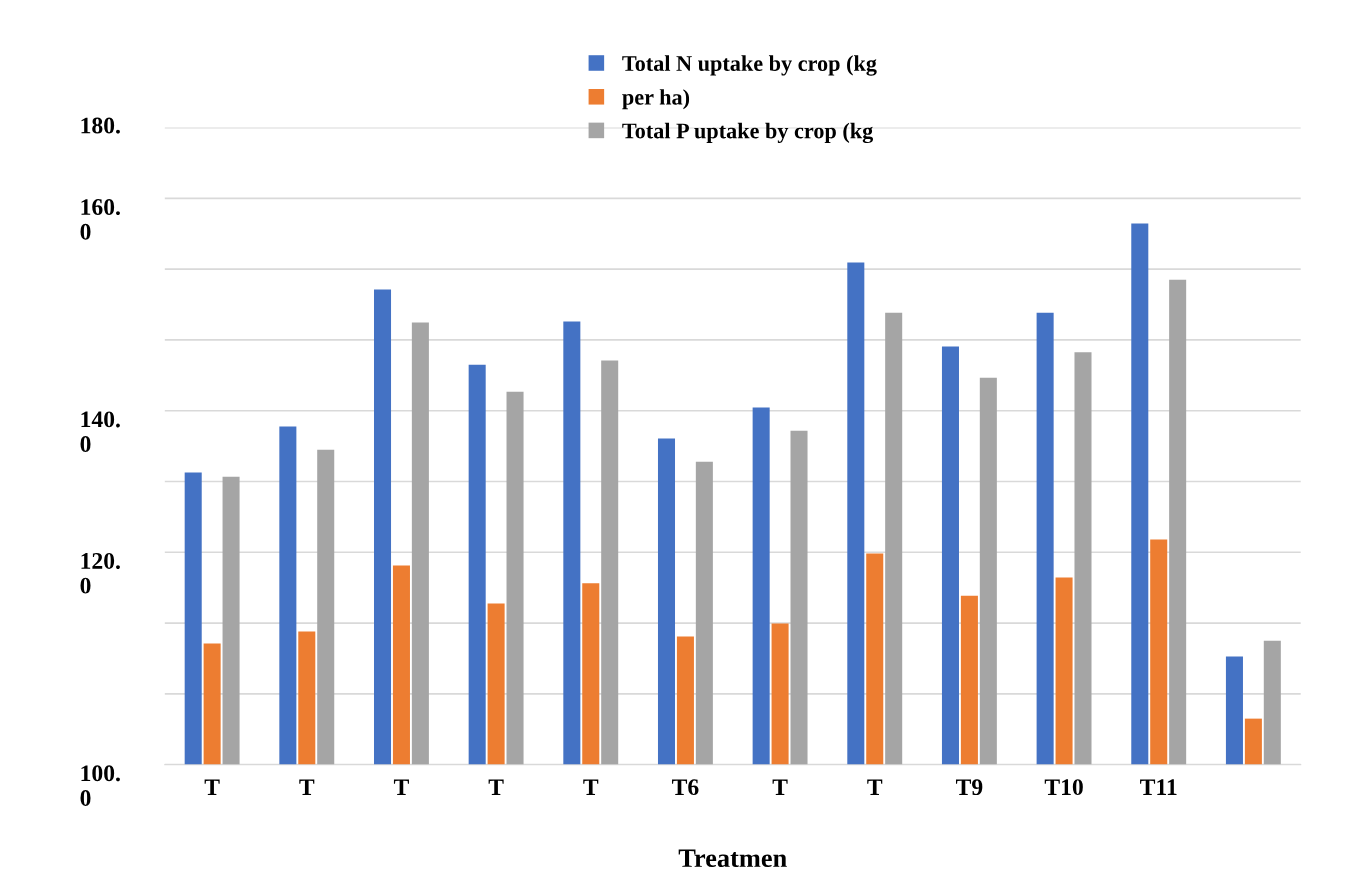 The height and width of the screenshot is (886, 1362). What do you see at coordinates (685, 787) in the screenshot?
I see `x-tick-label: T6` at bounding box center [685, 787].